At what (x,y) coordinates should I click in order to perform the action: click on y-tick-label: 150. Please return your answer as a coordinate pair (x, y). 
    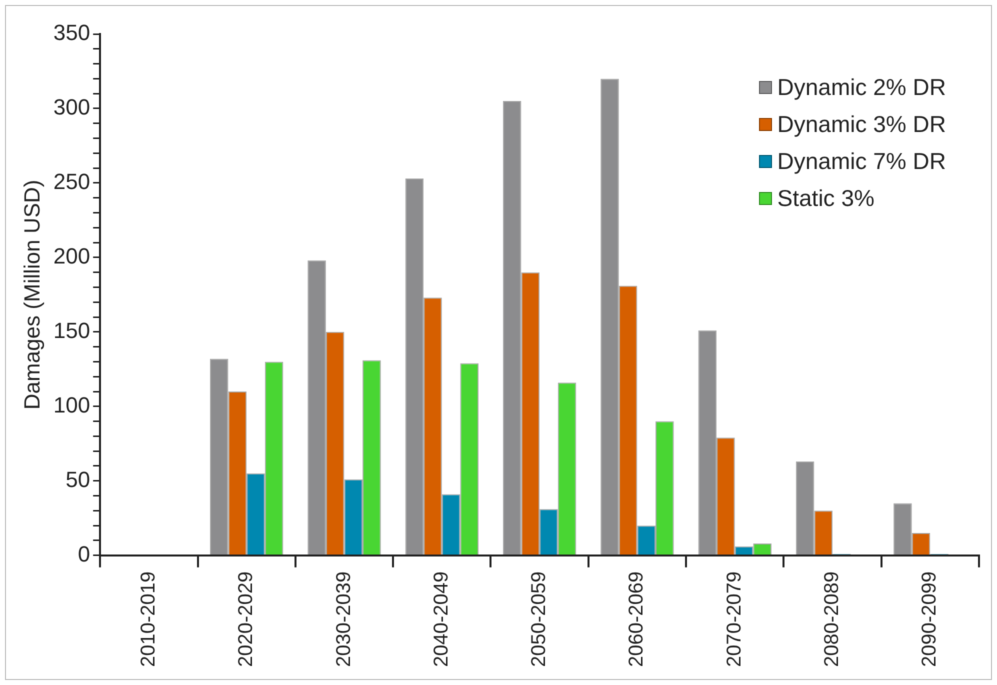
    Looking at the image, I should click on (71, 330).